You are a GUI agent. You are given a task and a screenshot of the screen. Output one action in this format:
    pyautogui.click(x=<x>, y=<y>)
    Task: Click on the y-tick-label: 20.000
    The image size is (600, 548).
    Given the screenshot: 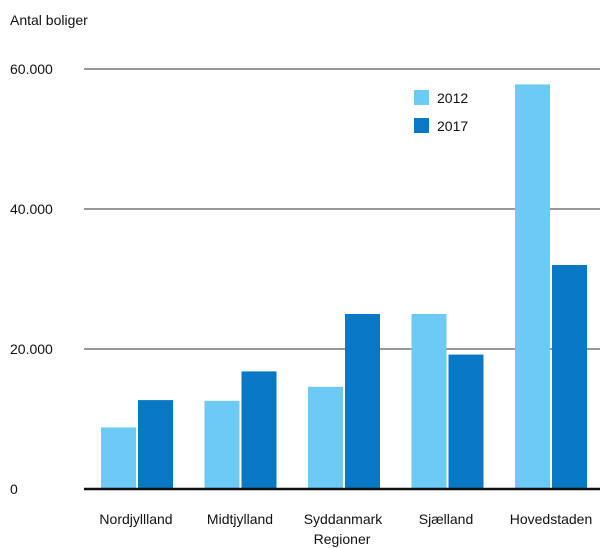 What is the action you would take?
    pyautogui.click(x=31, y=349)
    